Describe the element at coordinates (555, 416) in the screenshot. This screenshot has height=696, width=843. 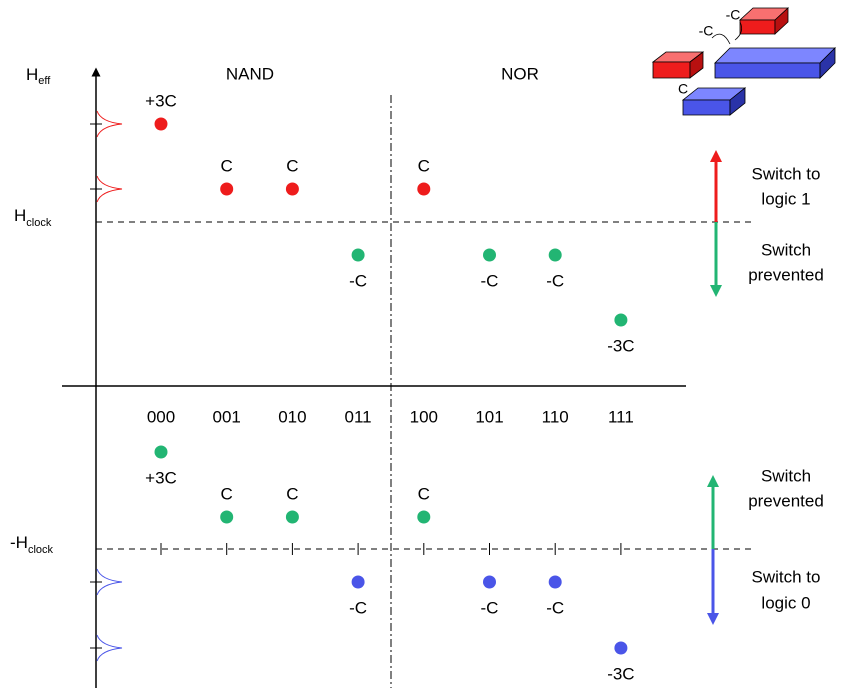
I see `category-label: 110` at that location.